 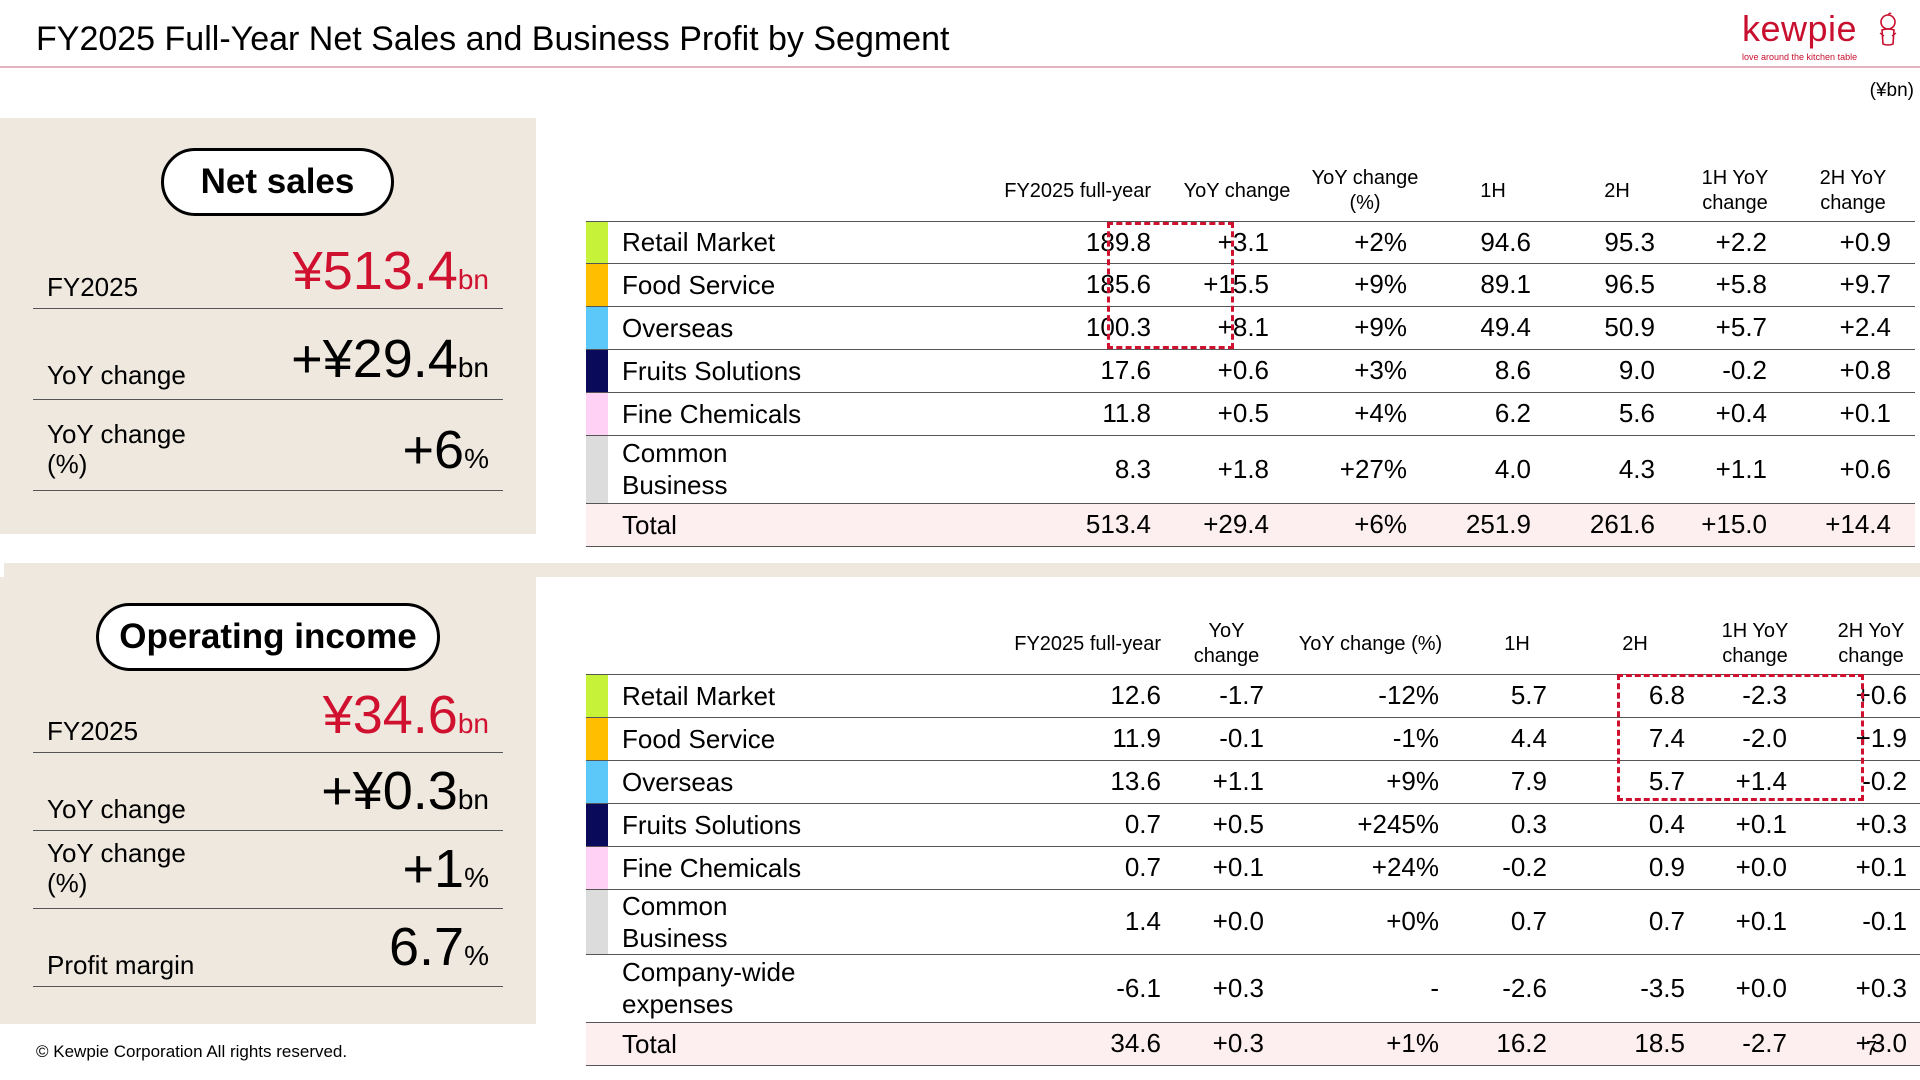 What do you see at coordinates (1493, 285) in the screenshot?
I see `table-cell: 89.1` at bounding box center [1493, 285].